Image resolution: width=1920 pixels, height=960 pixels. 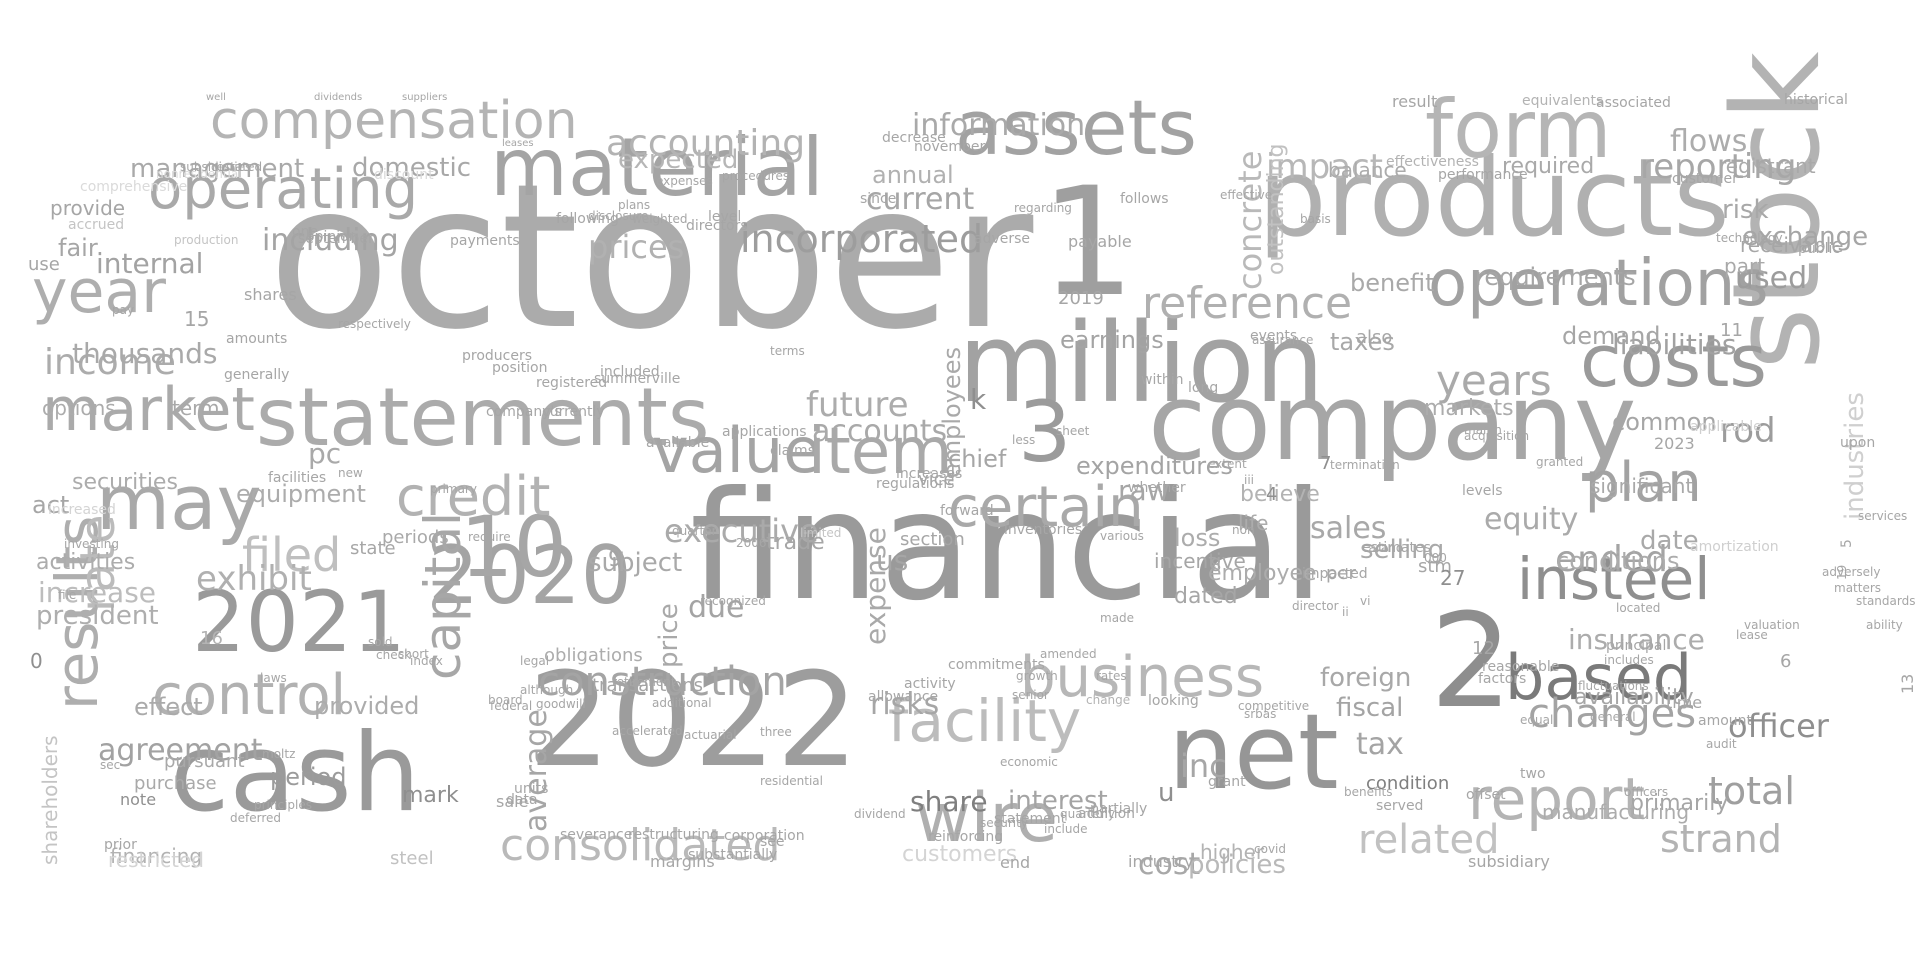 I want to click on word-customers: customers, so click(x=960, y=854).